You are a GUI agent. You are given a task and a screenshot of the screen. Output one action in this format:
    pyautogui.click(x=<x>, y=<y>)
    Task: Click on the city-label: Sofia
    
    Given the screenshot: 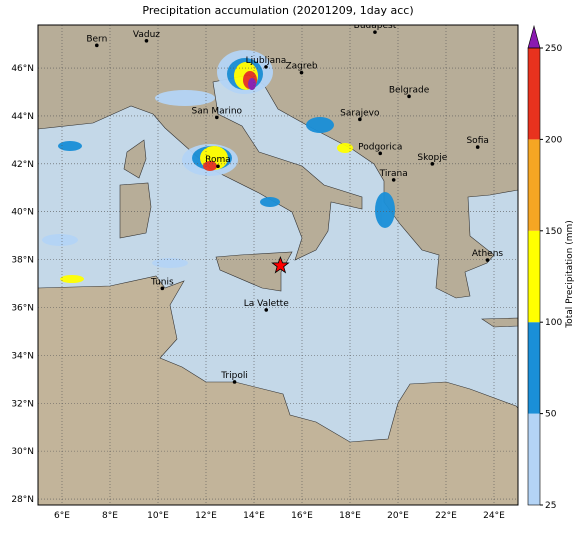 What is the action you would take?
    pyautogui.click(x=477, y=141)
    